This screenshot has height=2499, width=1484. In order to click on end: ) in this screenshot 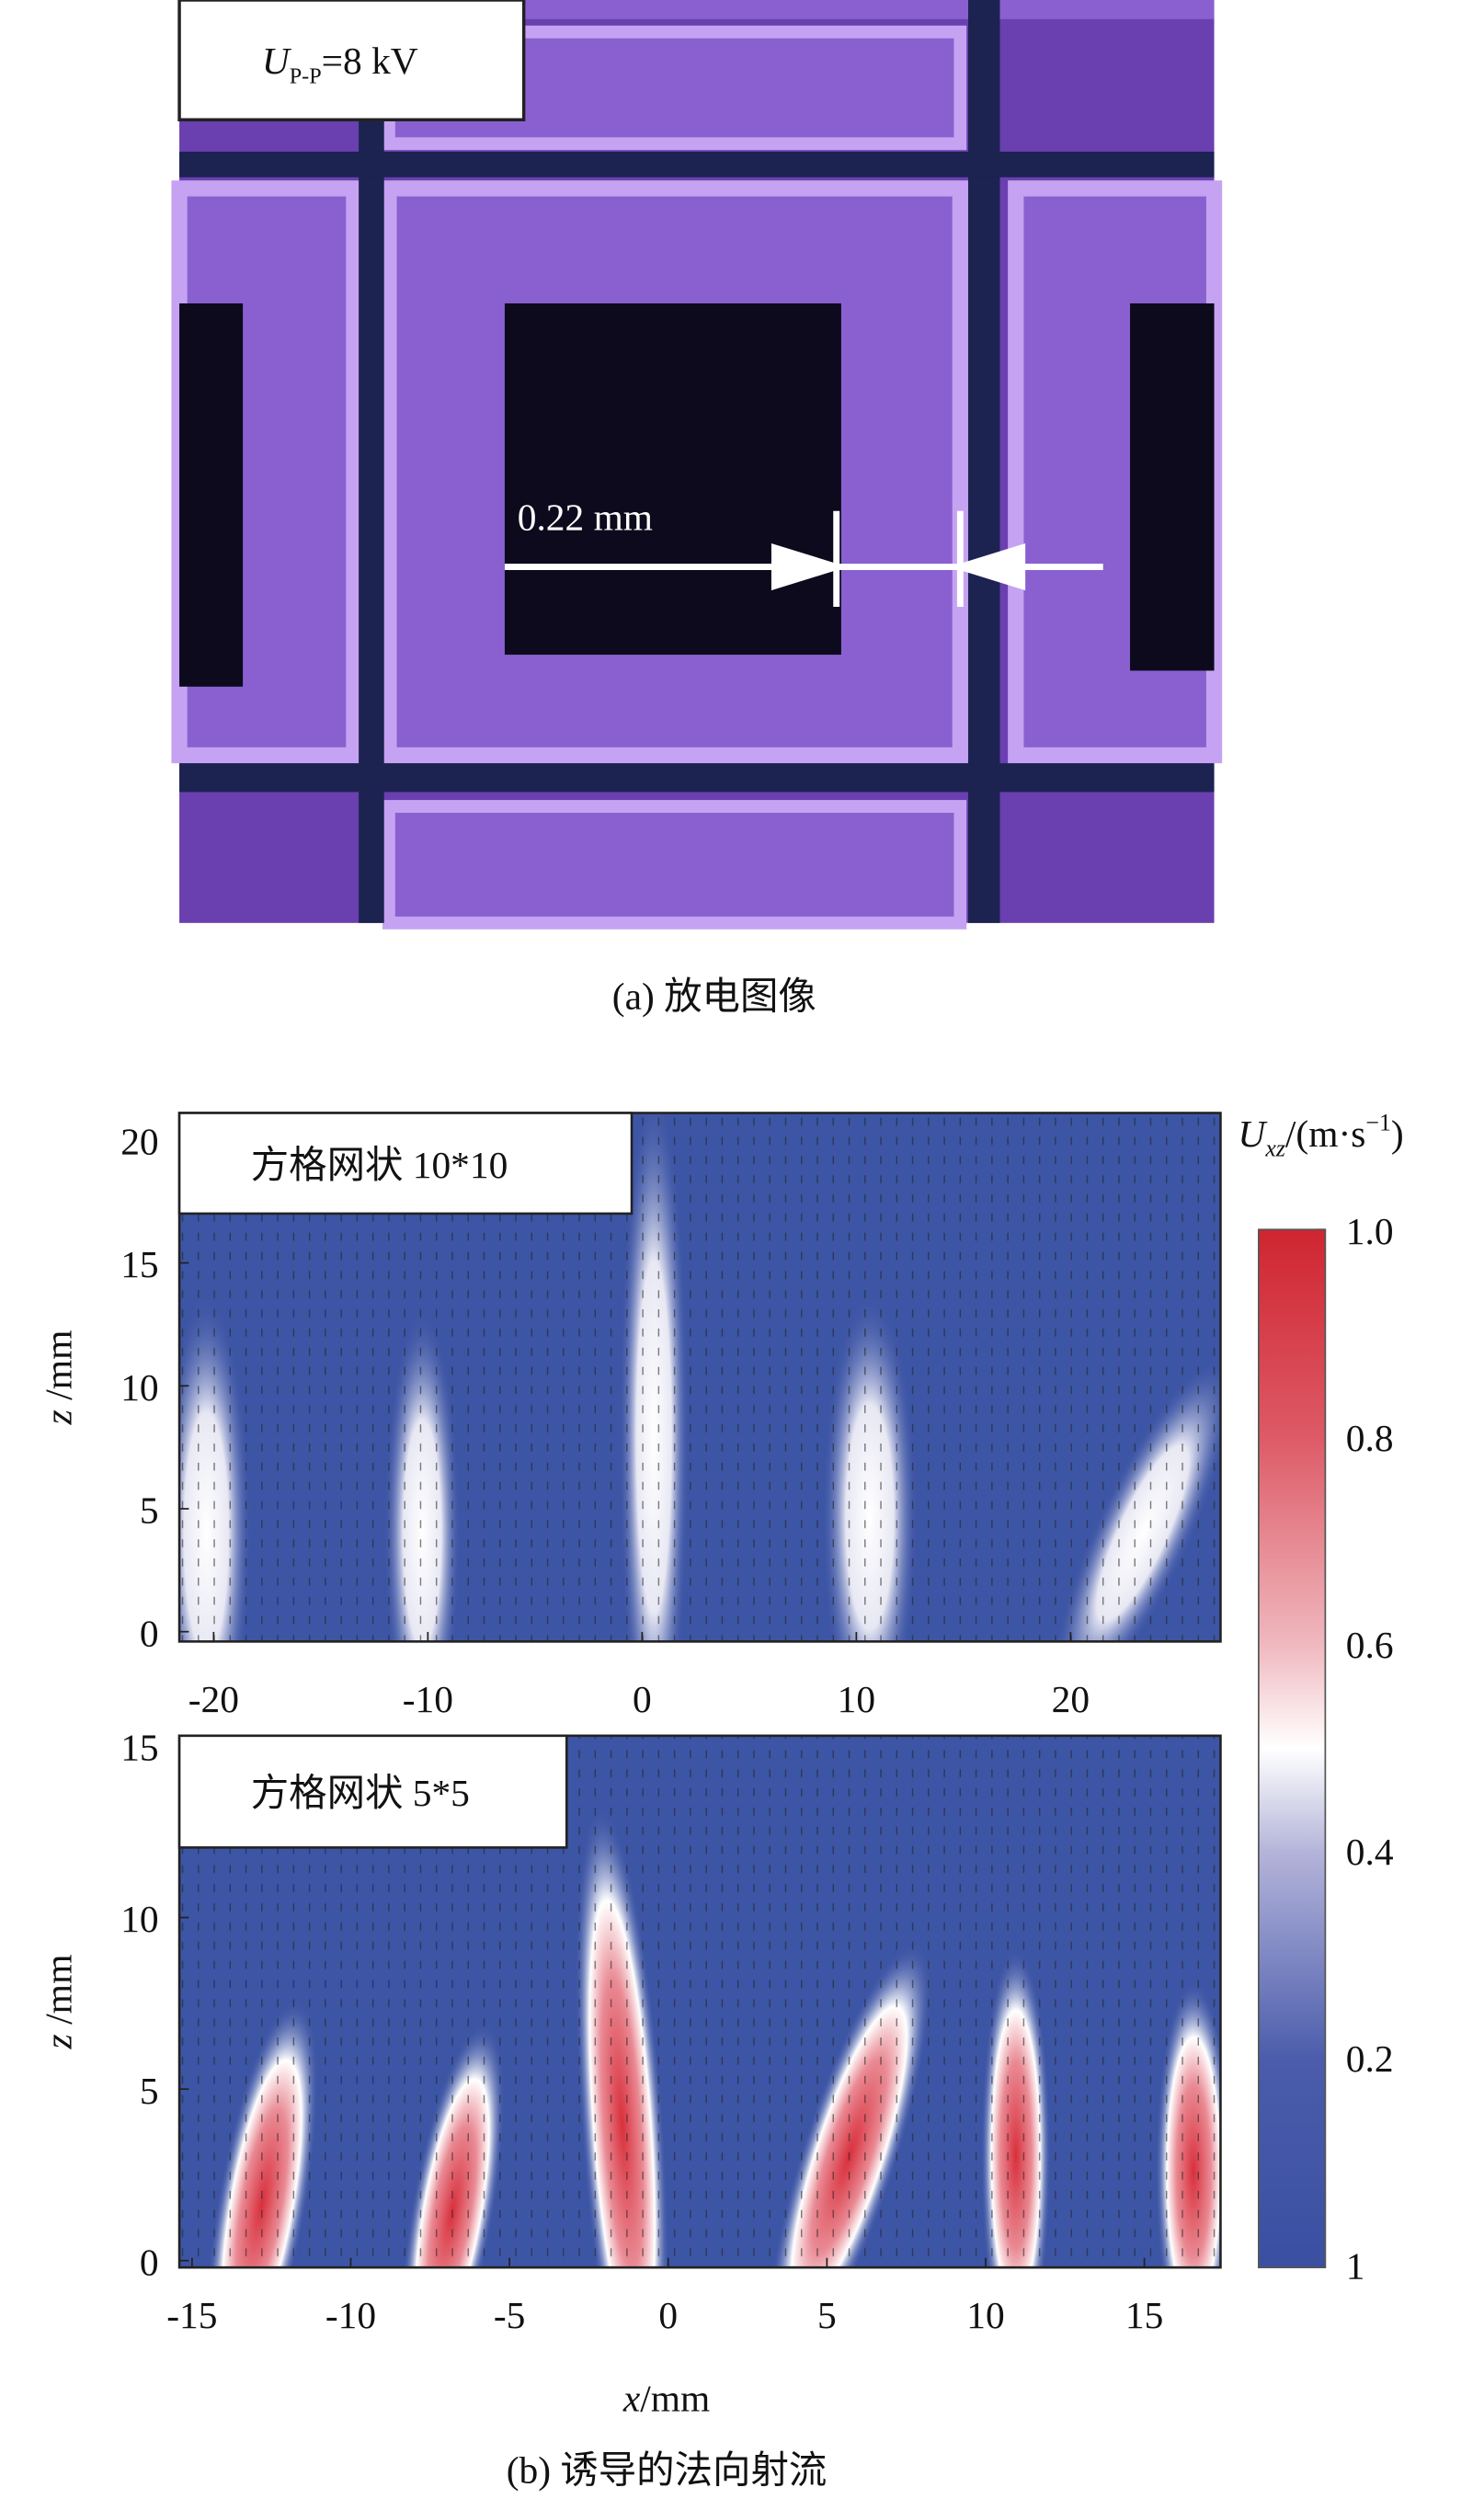, I will do `click(1397, 1134)`.